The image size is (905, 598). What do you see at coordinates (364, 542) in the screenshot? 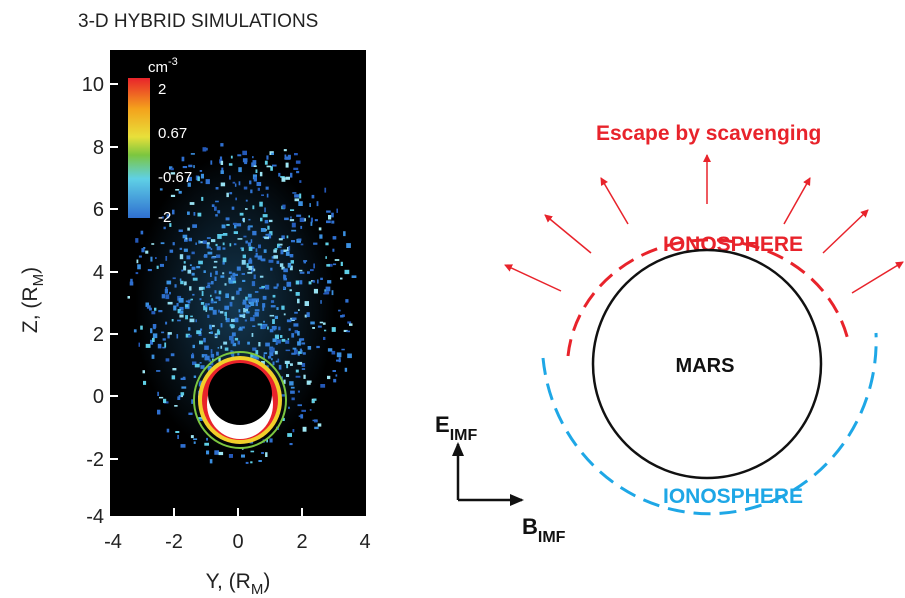
I see `x-tick-label: 4` at bounding box center [364, 542].